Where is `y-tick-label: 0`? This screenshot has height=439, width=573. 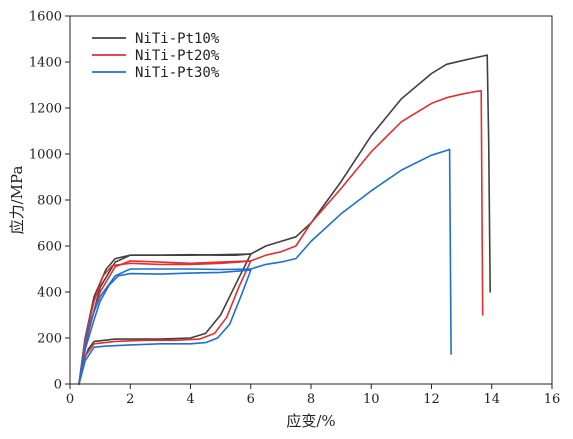 y-tick-label: 0 is located at coordinates (58, 385).